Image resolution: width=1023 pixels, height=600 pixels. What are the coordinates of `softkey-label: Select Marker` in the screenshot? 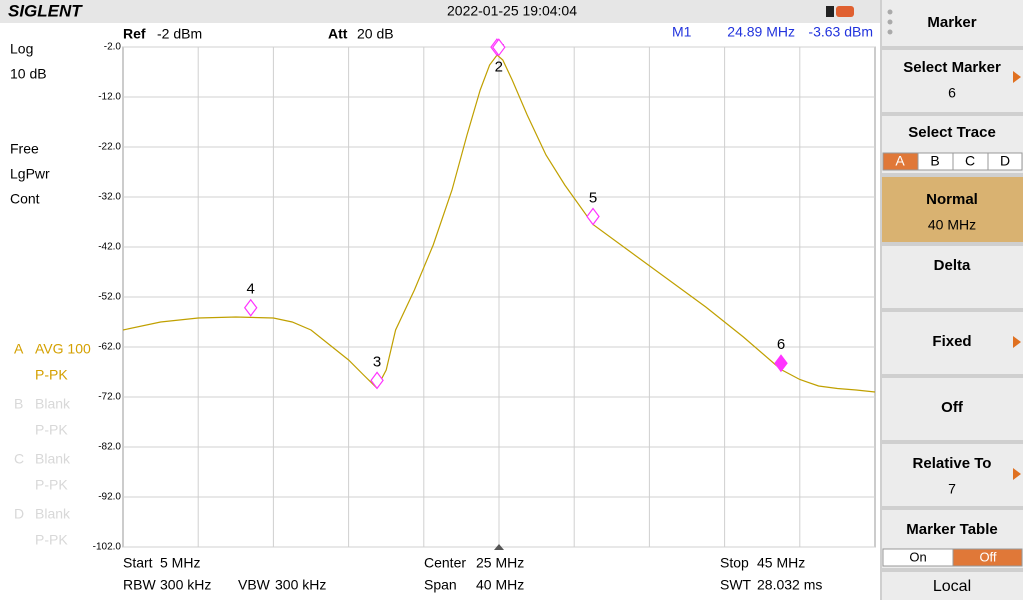 It's located at (952, 67).